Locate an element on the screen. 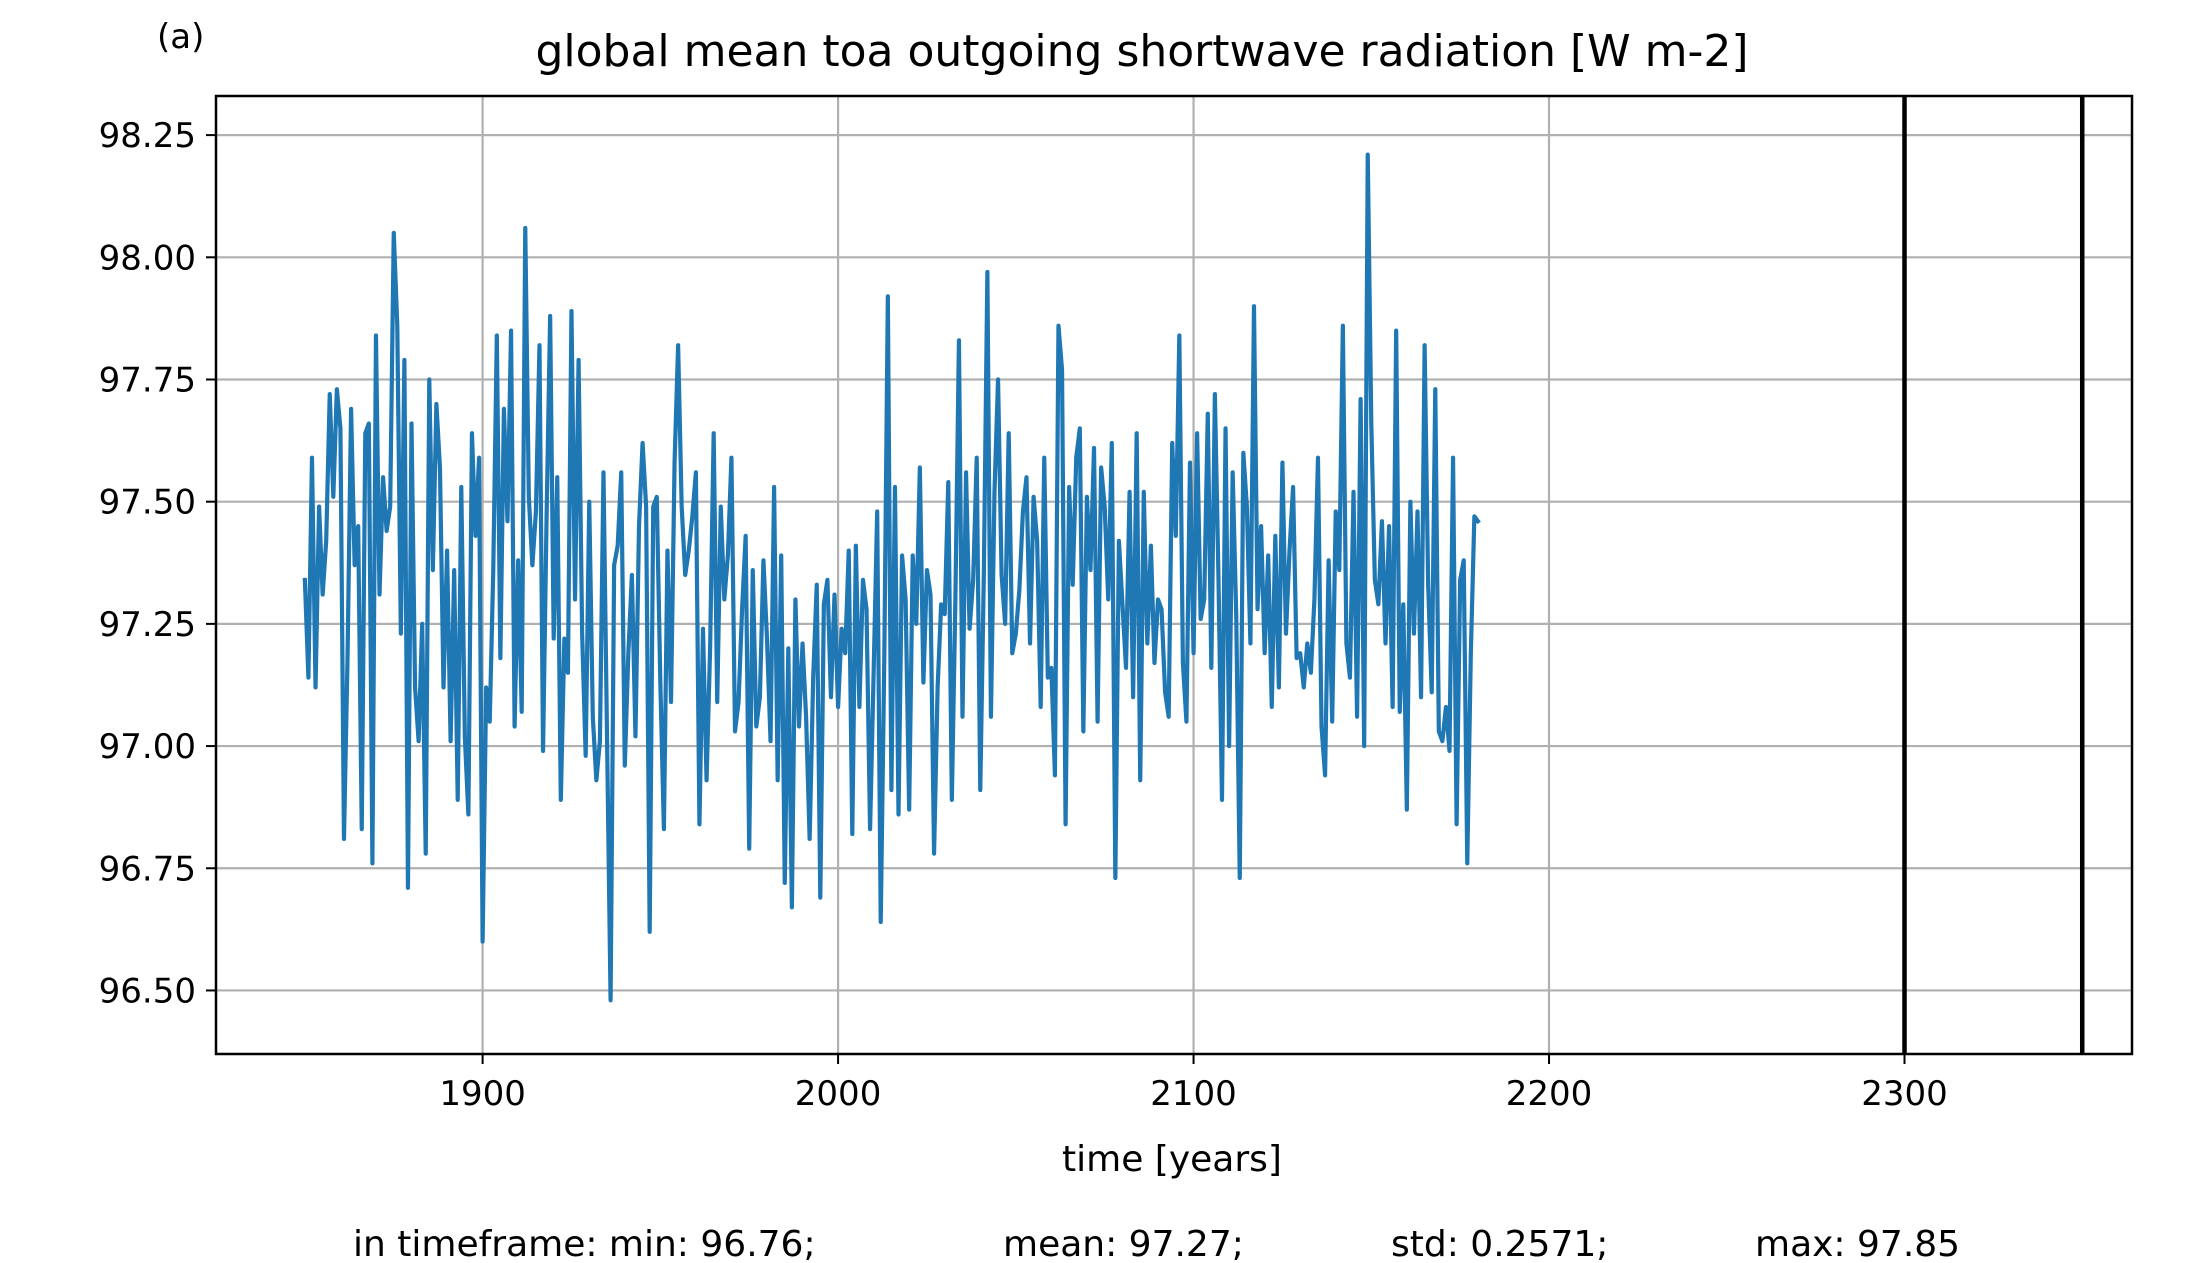 Image resolution: width=2196 pixels, height=1263 pixels. stat-min: in timeframe: min: 96.76; is located at coordinates (584, 1243).